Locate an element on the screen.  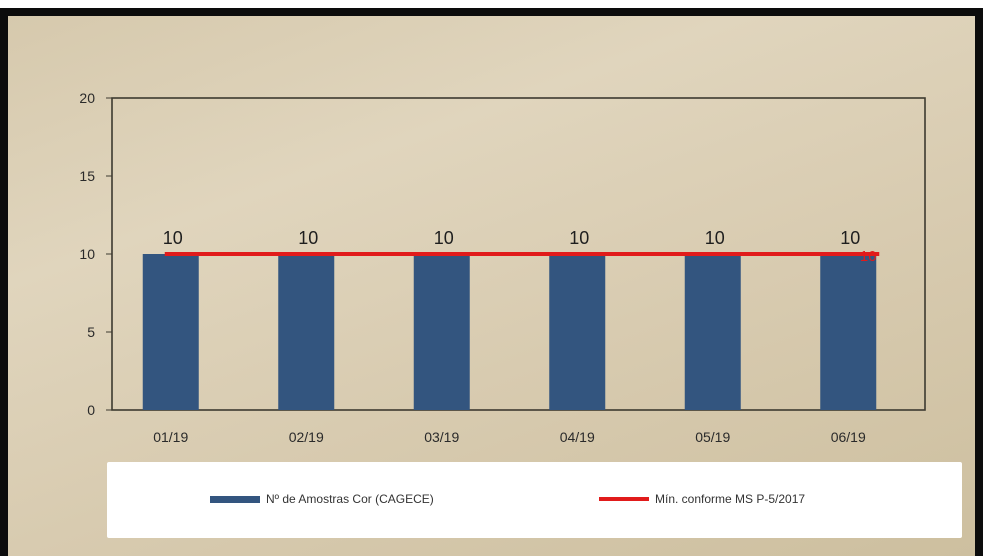
y-tick-label: 5 is located at coordinates (91, 332).